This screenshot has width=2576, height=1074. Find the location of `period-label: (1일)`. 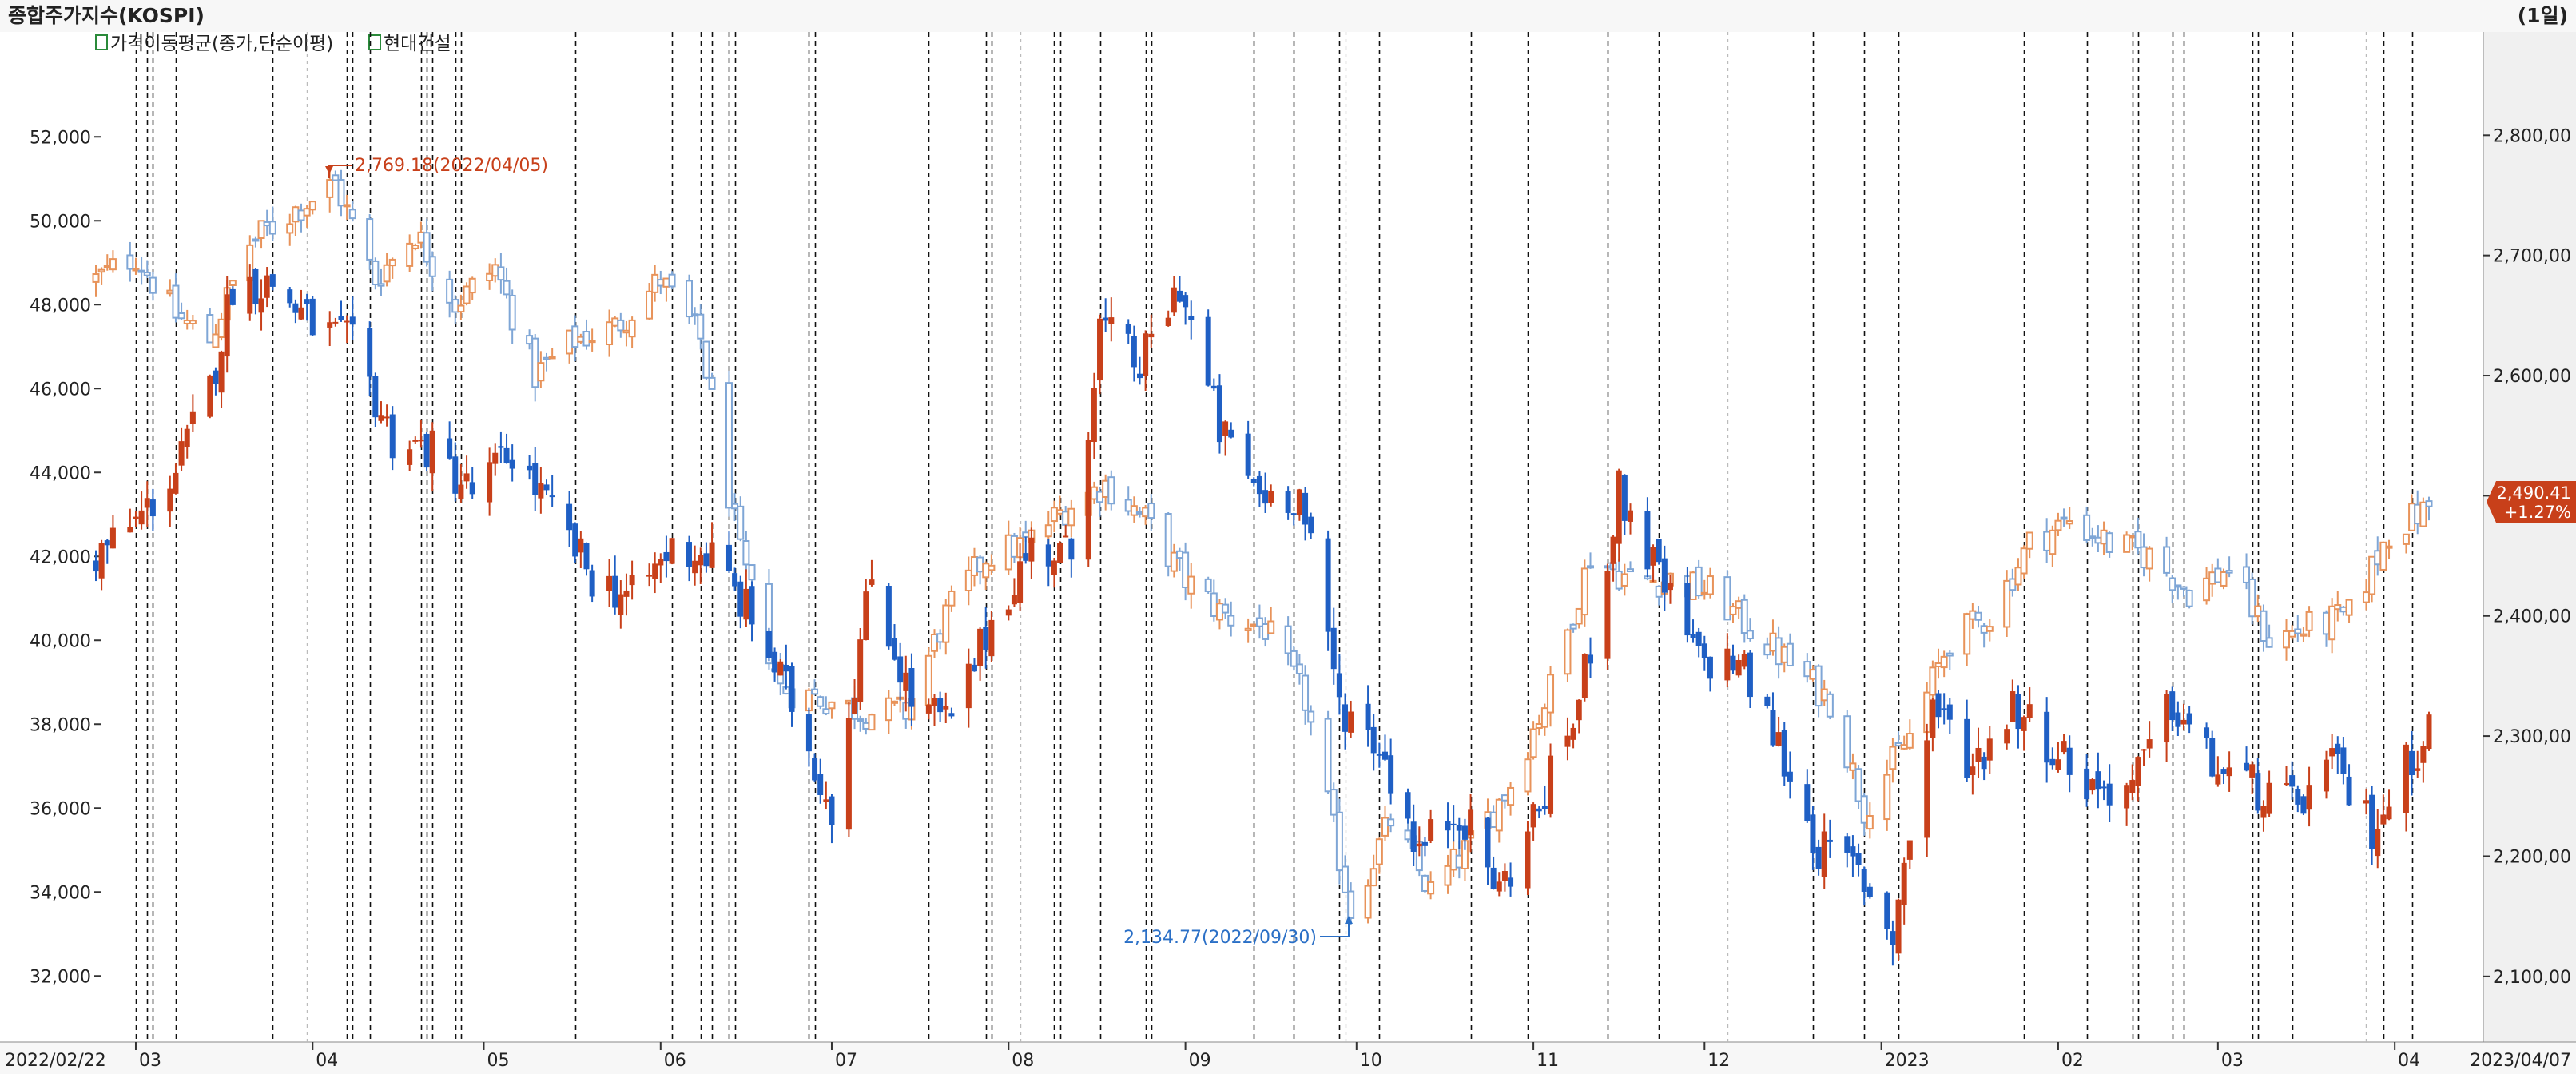

period-label: (1일) is located at coordinates (2543, 16).